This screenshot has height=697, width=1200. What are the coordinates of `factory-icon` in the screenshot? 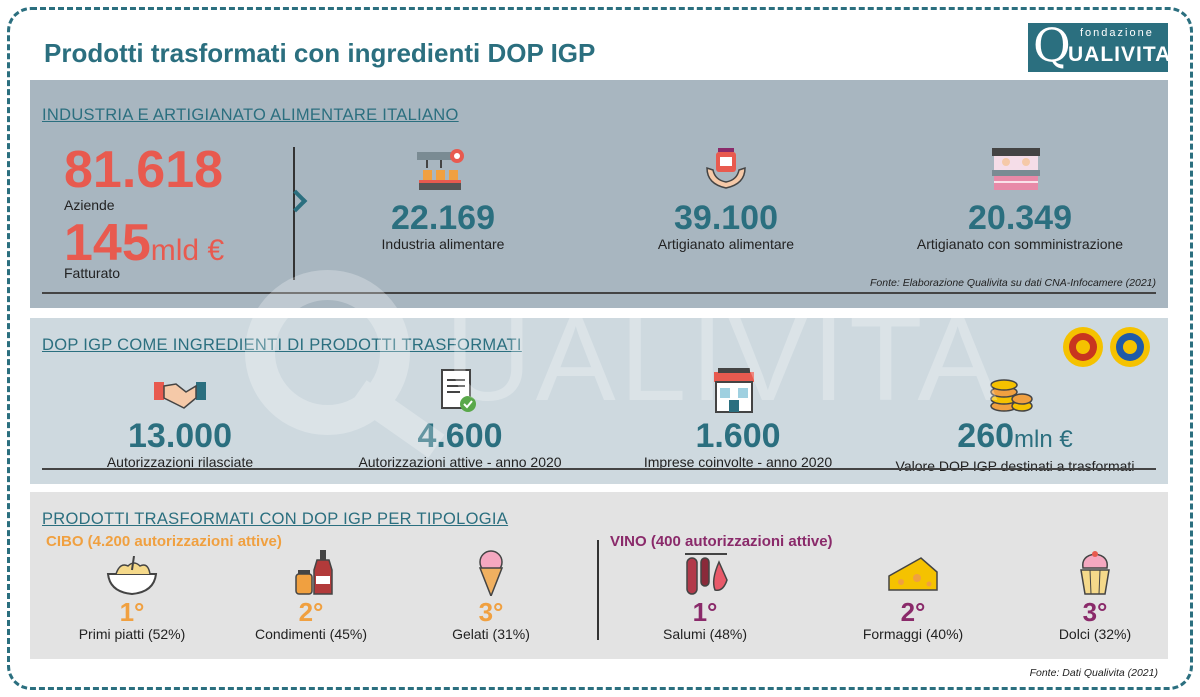 It's located at (440, 169).